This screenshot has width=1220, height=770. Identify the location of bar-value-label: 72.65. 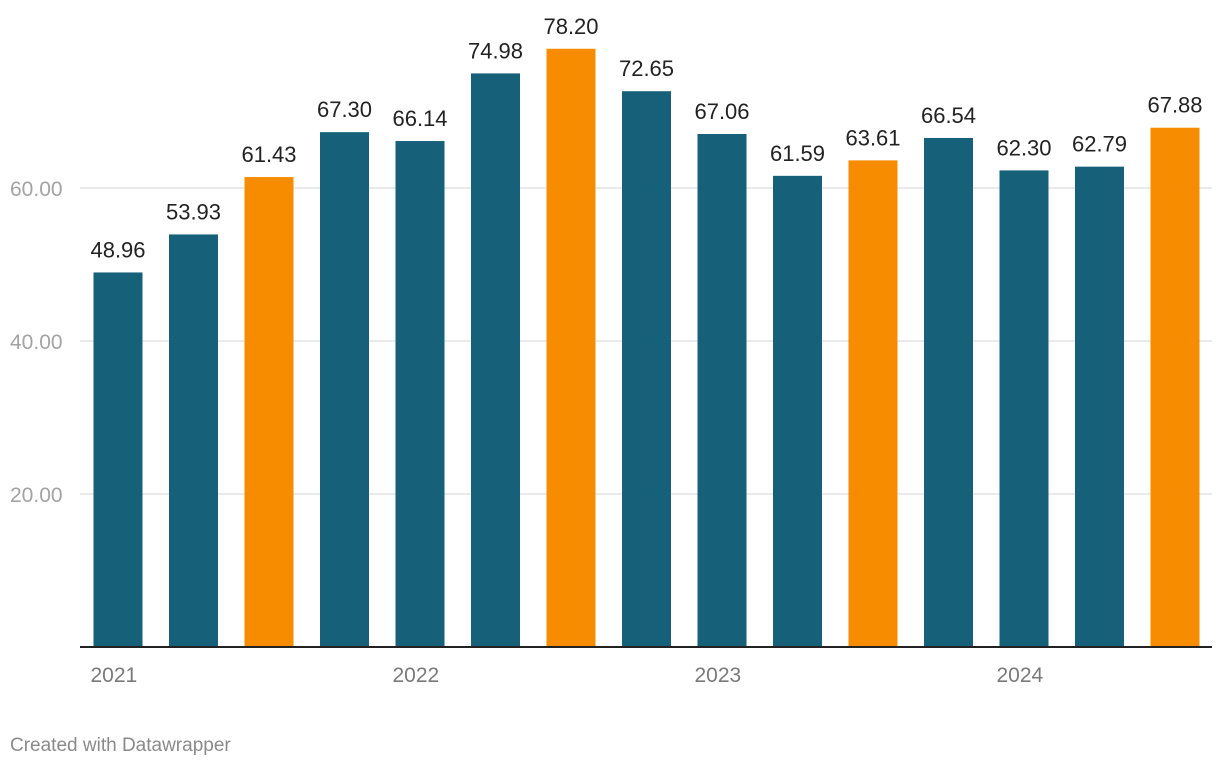
(646, 68).